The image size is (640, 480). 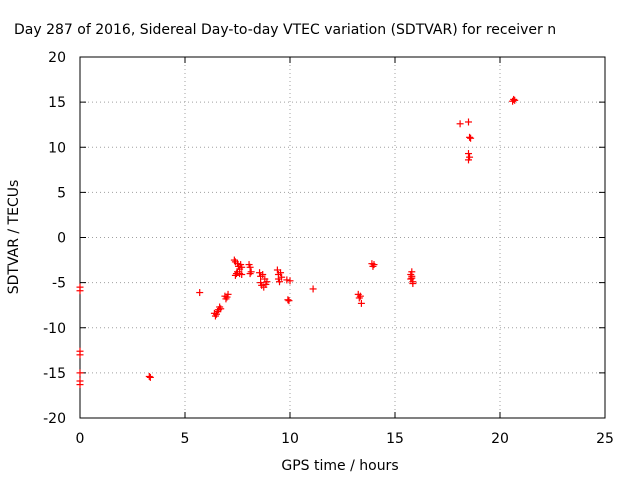 I want to click on x-tick-labels: 0 5 10 15 20 25, so click(x=345, y=439).